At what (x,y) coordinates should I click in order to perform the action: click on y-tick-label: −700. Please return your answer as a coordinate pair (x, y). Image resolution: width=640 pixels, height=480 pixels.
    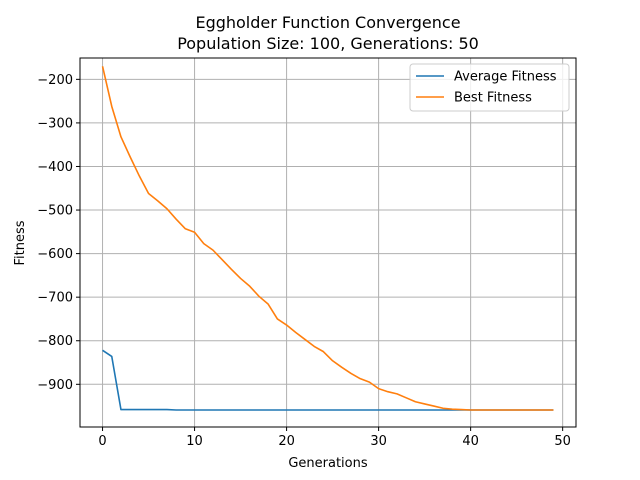
    Looking at the image, I should click on (55, 298).